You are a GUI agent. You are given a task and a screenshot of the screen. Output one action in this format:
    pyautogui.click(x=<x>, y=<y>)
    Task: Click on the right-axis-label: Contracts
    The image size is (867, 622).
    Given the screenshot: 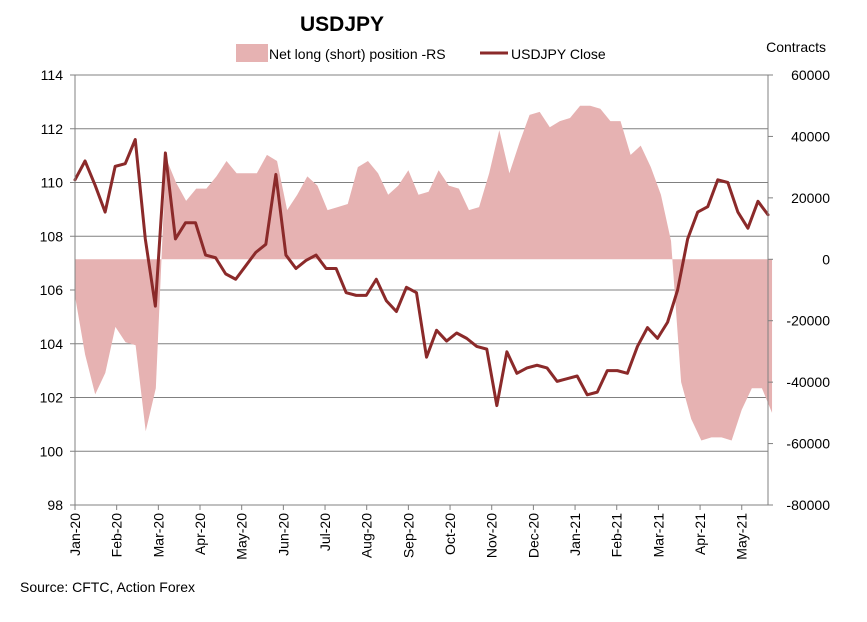 What is the action you would take?
    pyautogui.click(x=796, y=47)
    